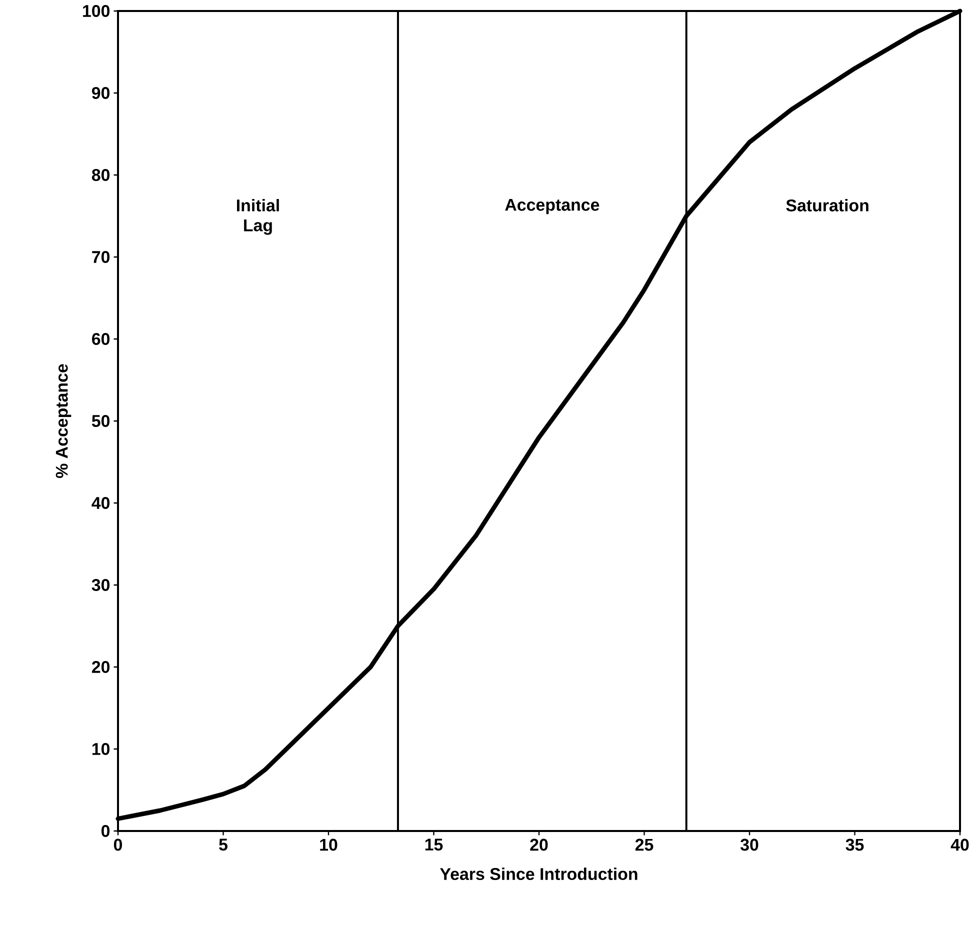 The height and width of the screenshot is (931, 979). I want to click on y-axis-title: % Acceptance, so click(64, 421).